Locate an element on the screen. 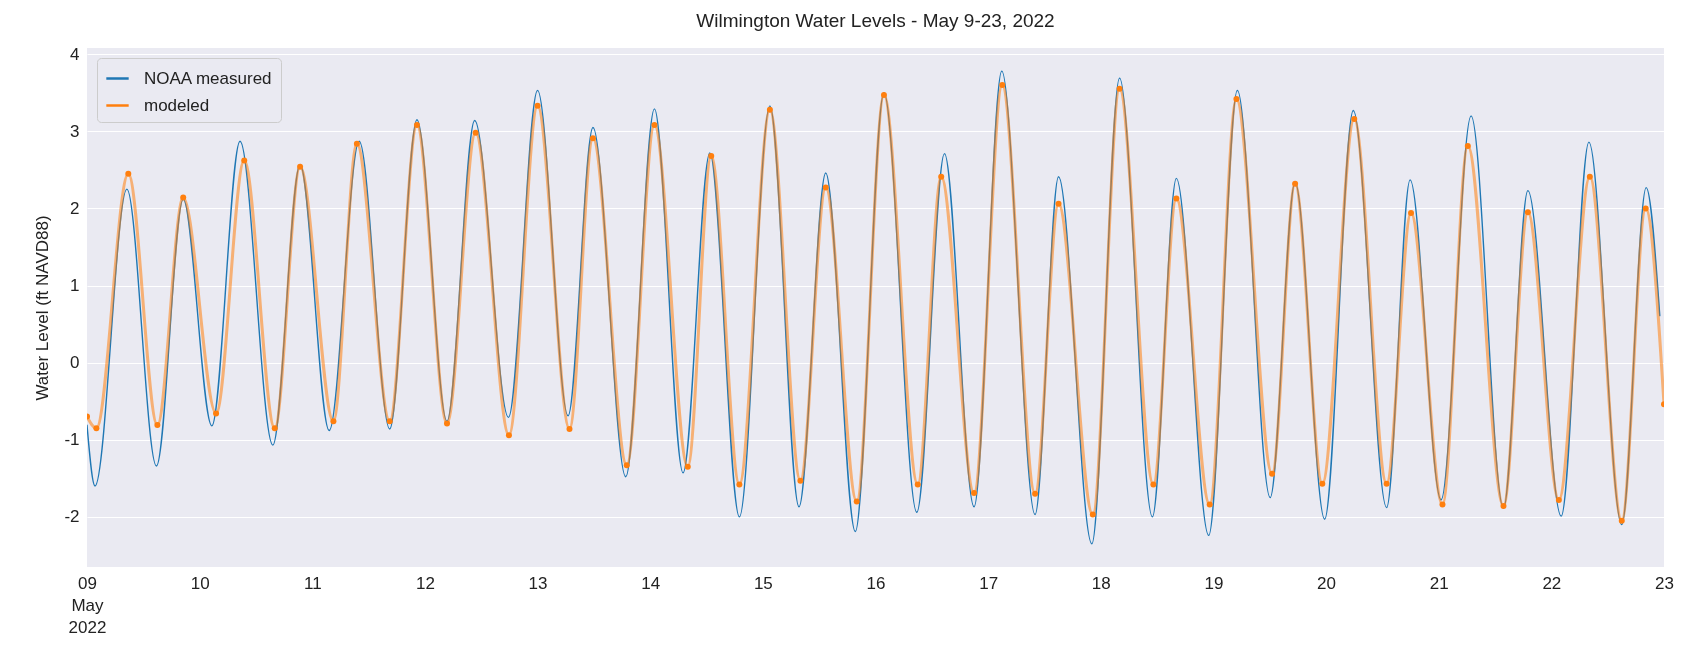 The image size is (1702, 658). y-tick-label: 4 is located at coordinates (75, 54).